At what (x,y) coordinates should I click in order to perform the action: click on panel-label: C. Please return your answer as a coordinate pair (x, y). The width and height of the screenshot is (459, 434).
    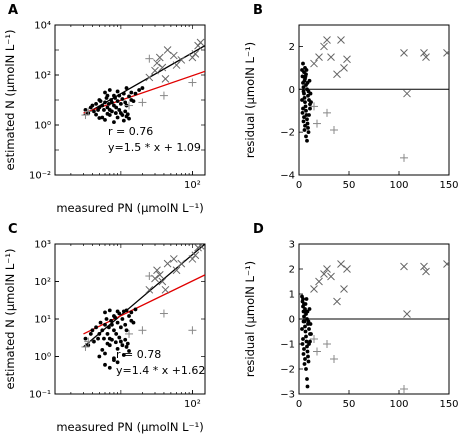
    Looking at the image, I should click on (13, 229).